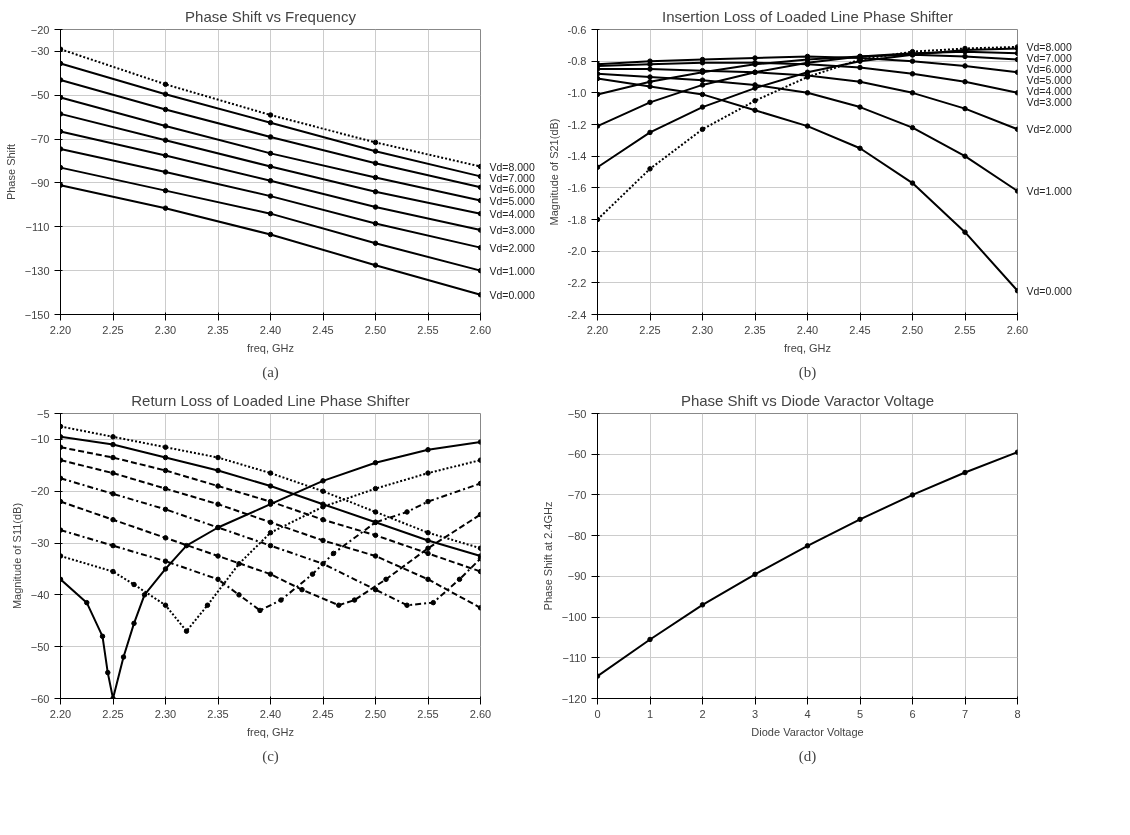 The image size is (1130, 835). What do you see at coordinates (702, 713) in the screenshot?
I see `x-tick-label: 2` at bounding box center [702, 713].